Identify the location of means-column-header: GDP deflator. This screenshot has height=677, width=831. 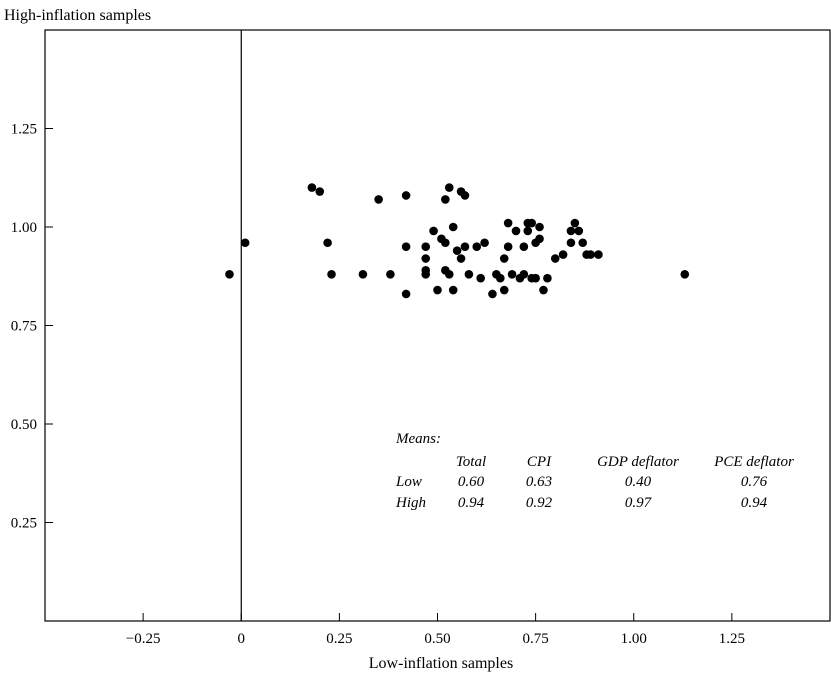
(638, 462).